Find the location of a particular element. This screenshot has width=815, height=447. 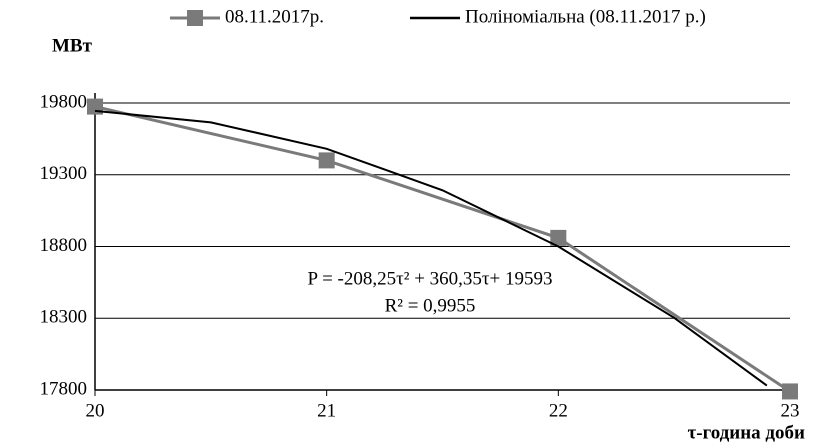

x-tick-label: 23 is located at coordinates (790, 410).